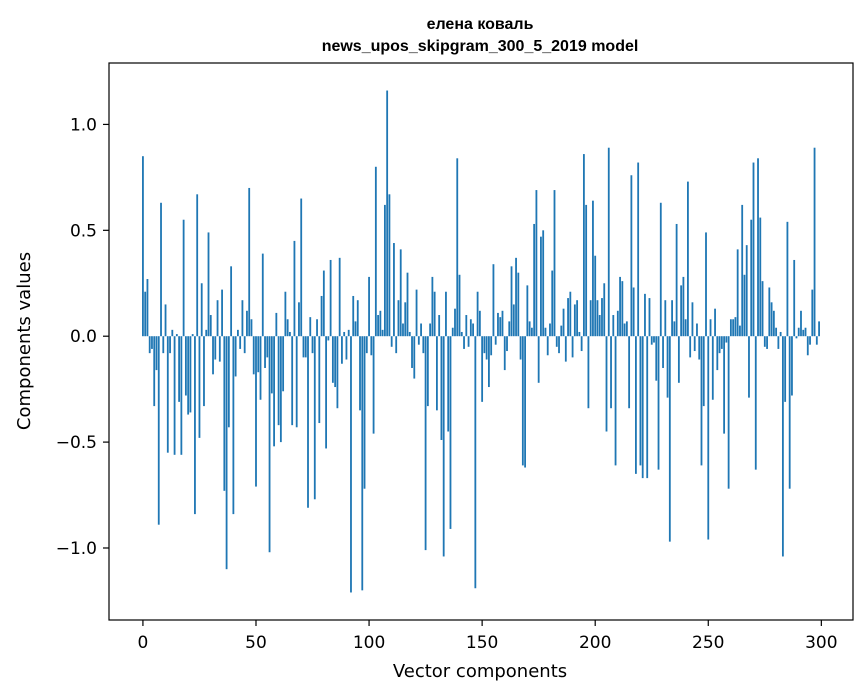  What do you see at coordinates (480, 46) in the screenshot?
I see `chart-title-line2: news_upos_skipgram_300_5_2019 model` at bounding box center [480, 46].